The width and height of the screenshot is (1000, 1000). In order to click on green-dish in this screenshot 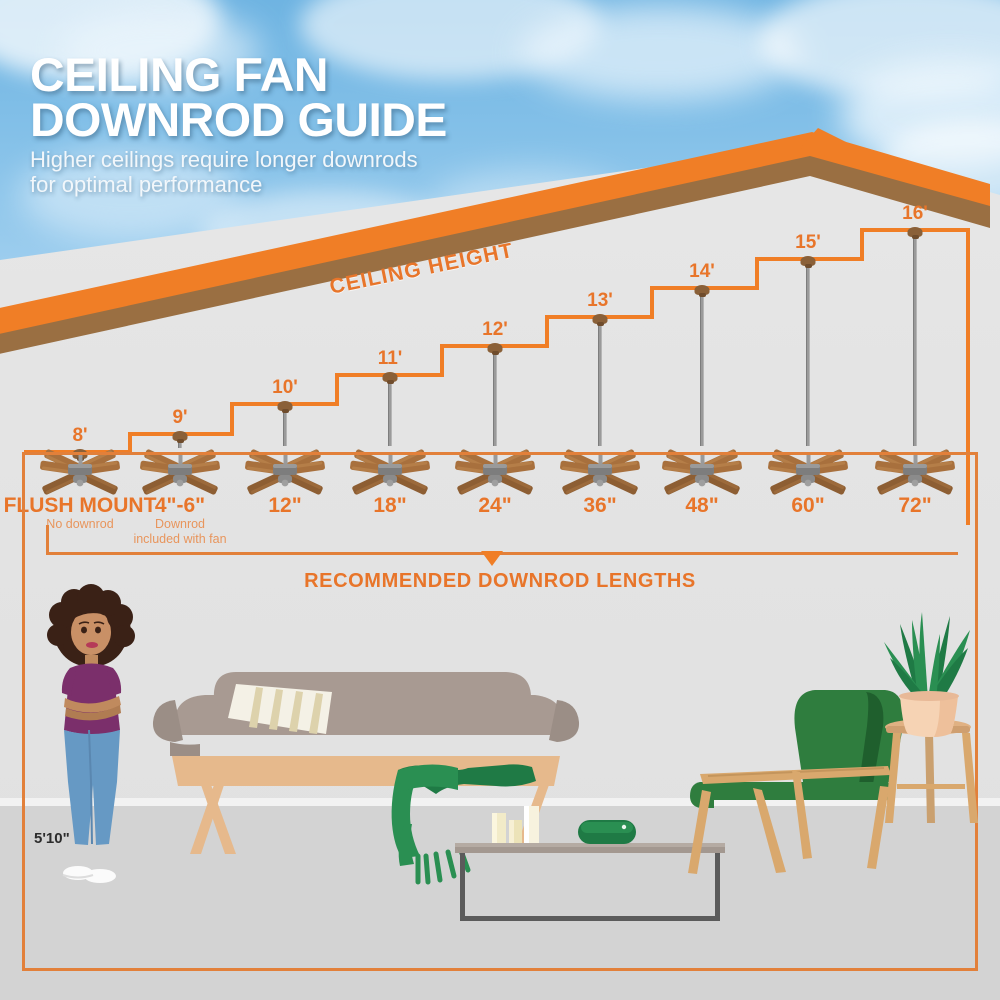, I will do `click(607, 832)`.